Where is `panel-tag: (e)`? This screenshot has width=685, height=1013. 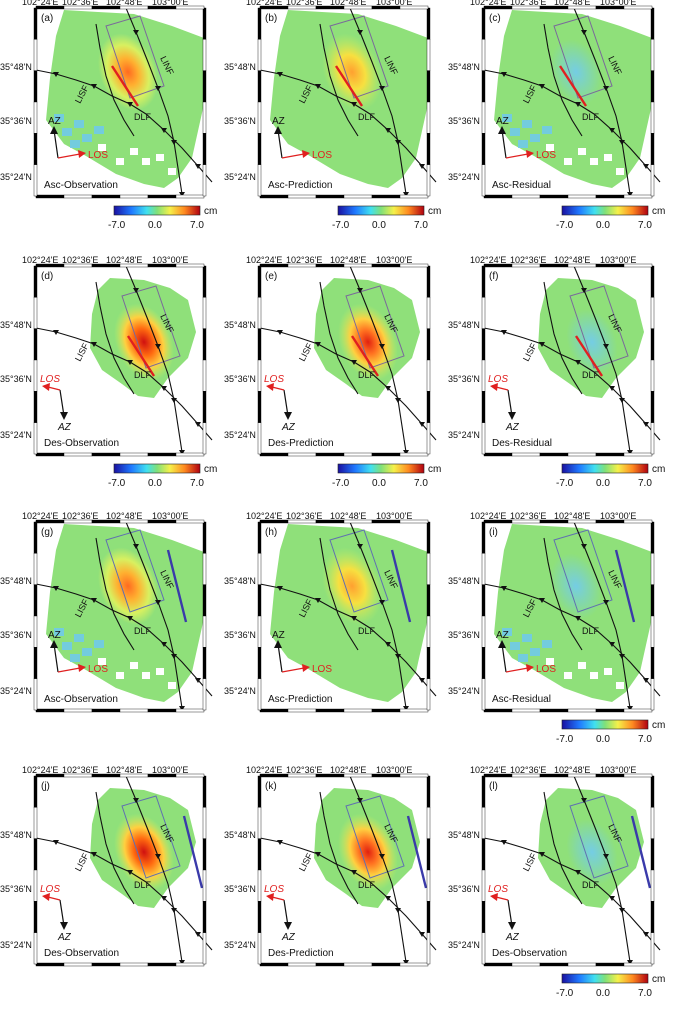 panel-tag: (e) is located at coordinates (271, 276).